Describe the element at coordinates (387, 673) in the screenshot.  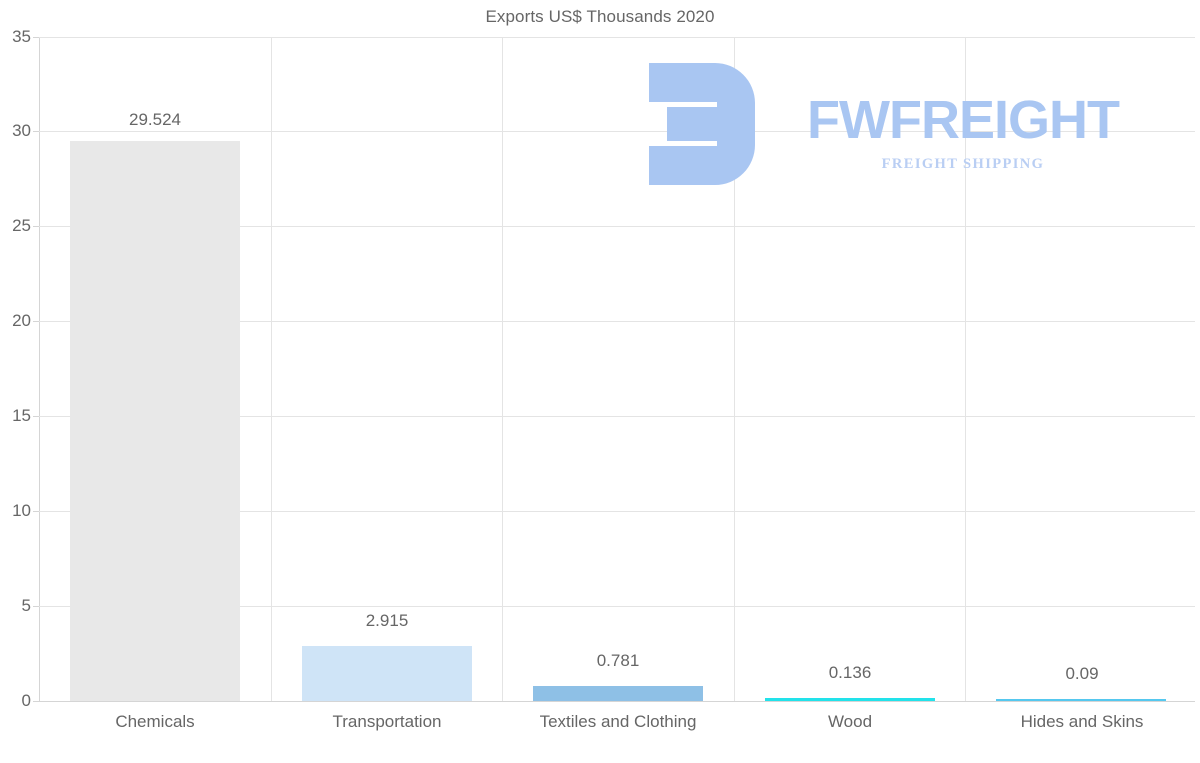
I see `bar-transportation` at that location.